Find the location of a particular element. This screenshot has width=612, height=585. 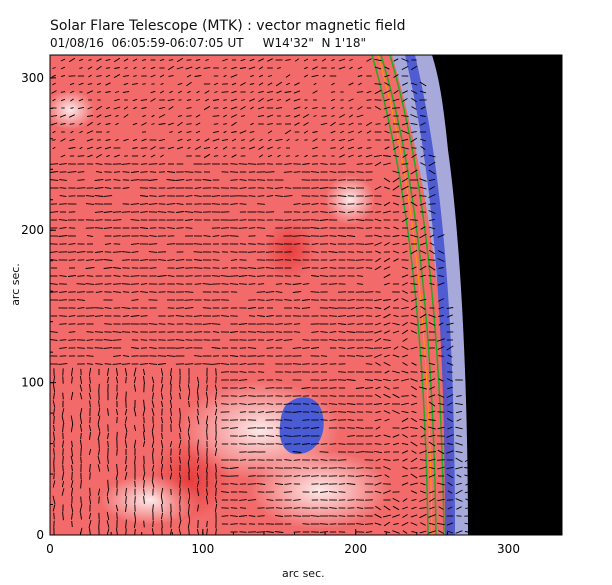

limb-negative-band is located at coordinates (430, 295).